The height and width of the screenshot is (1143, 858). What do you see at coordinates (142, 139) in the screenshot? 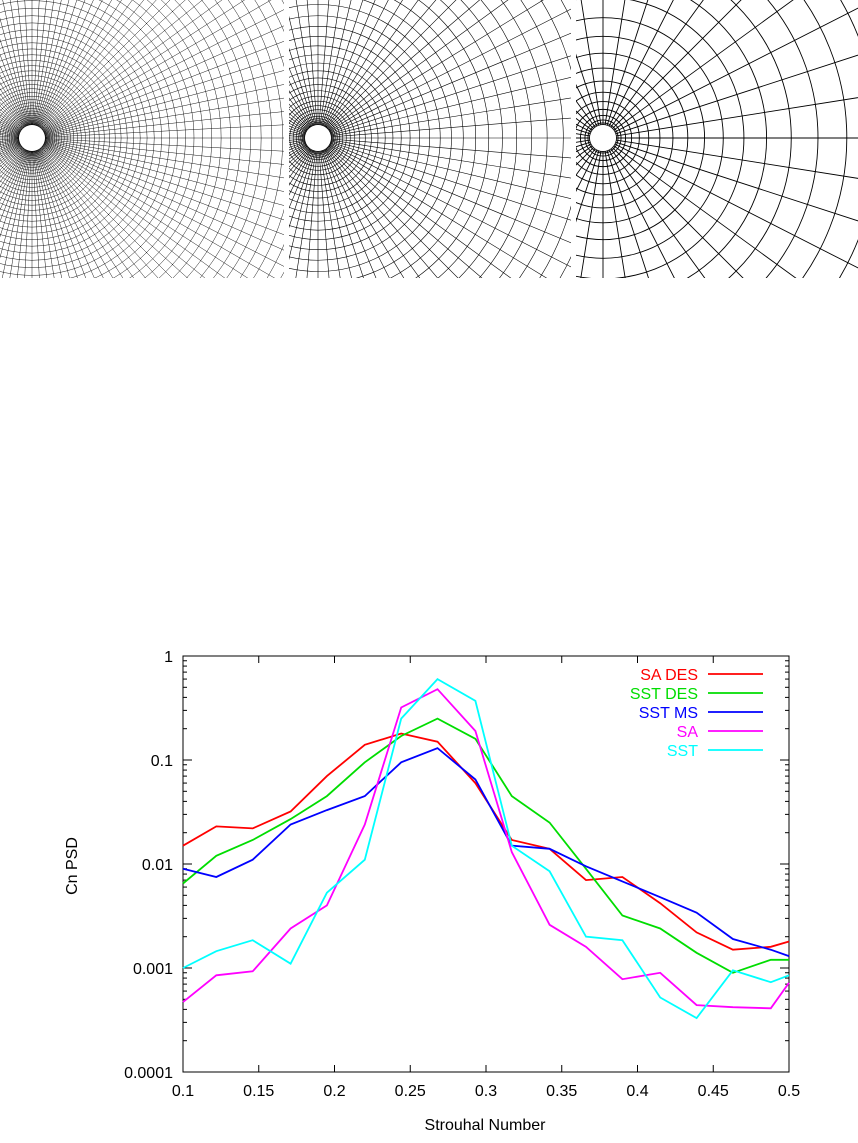
I see `mesh-panel-fine` at bounding box center [142, 139].